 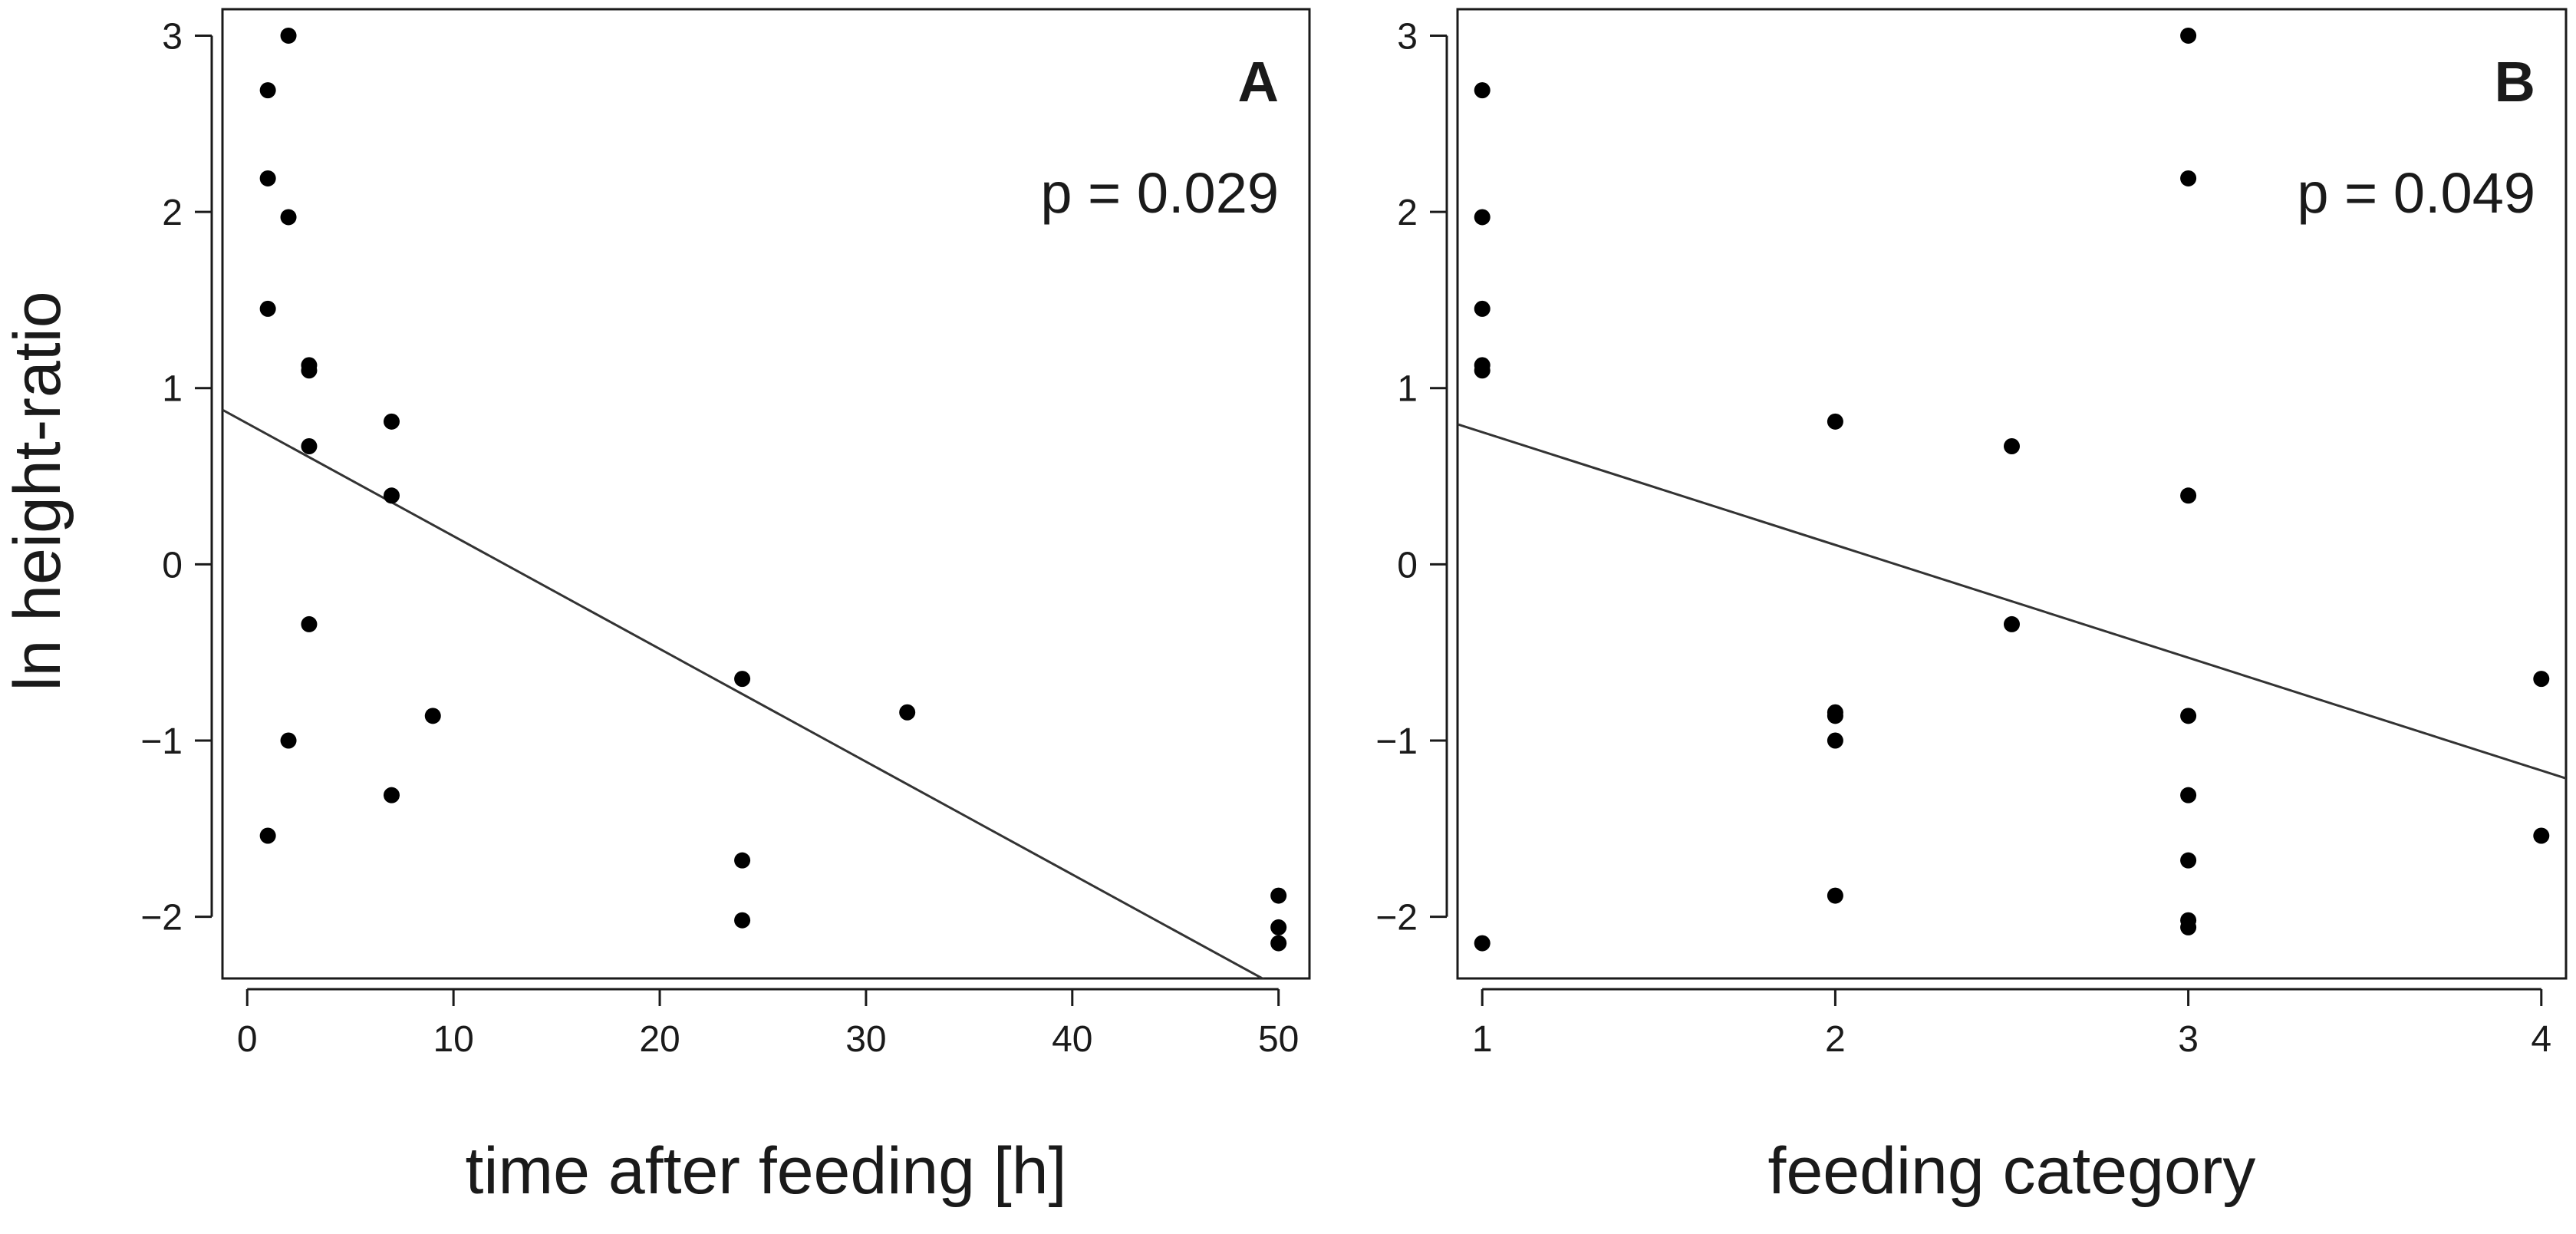 I want to click on x-axis-title-b: feeding category, so click(x=2012, y=1171).